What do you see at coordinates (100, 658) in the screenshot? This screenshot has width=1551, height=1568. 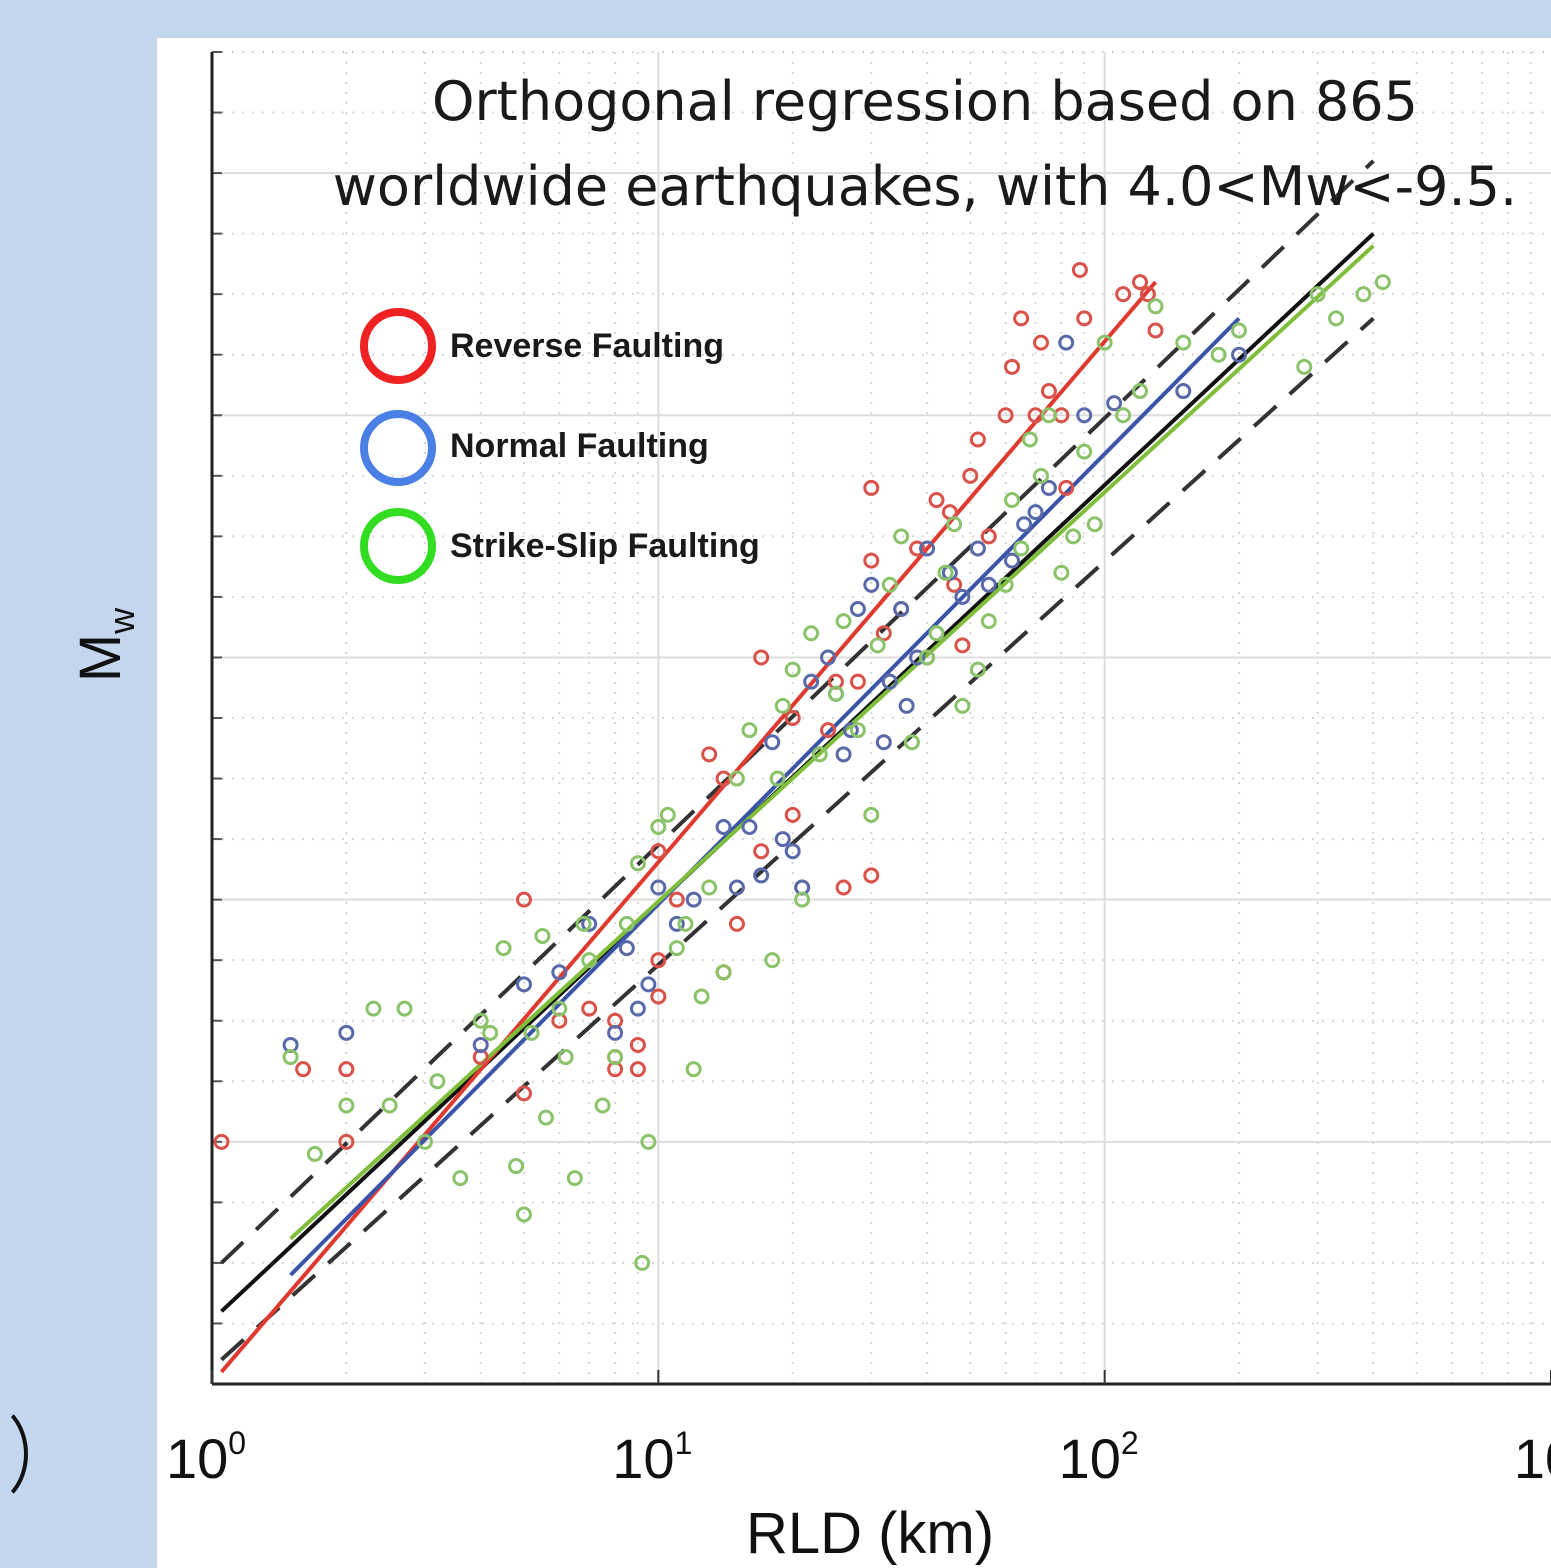 I see `y-axis-label-main: M` at bounding box center [100, 658].